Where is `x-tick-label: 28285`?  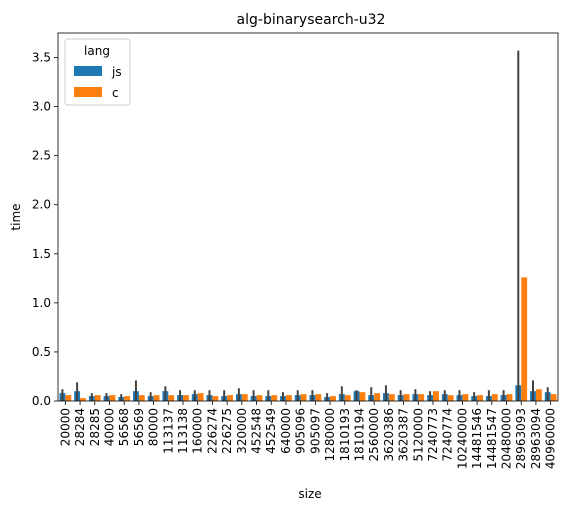
x-tick-label: 28285 is located at coordinates (95, 427).